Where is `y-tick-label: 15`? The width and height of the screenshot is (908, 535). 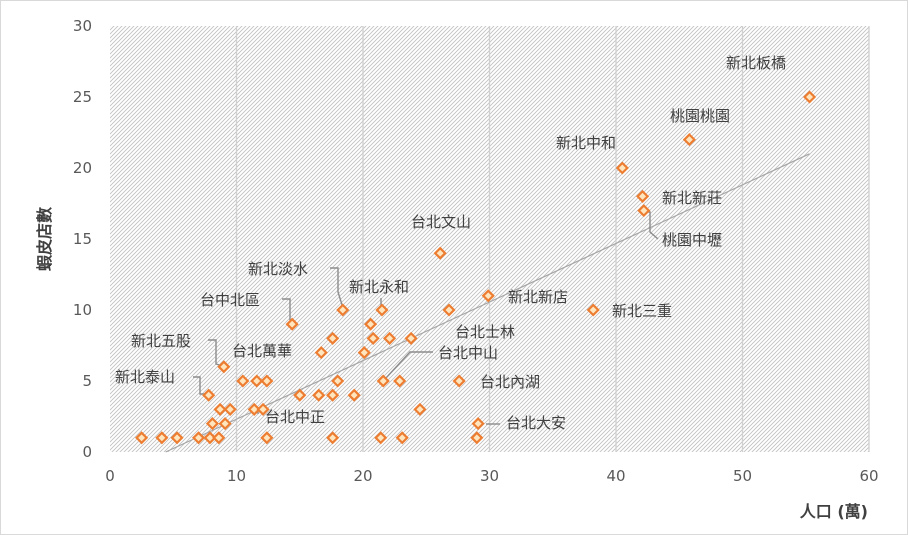
y-tick-label: 15 is located at coordinates (82, 239).